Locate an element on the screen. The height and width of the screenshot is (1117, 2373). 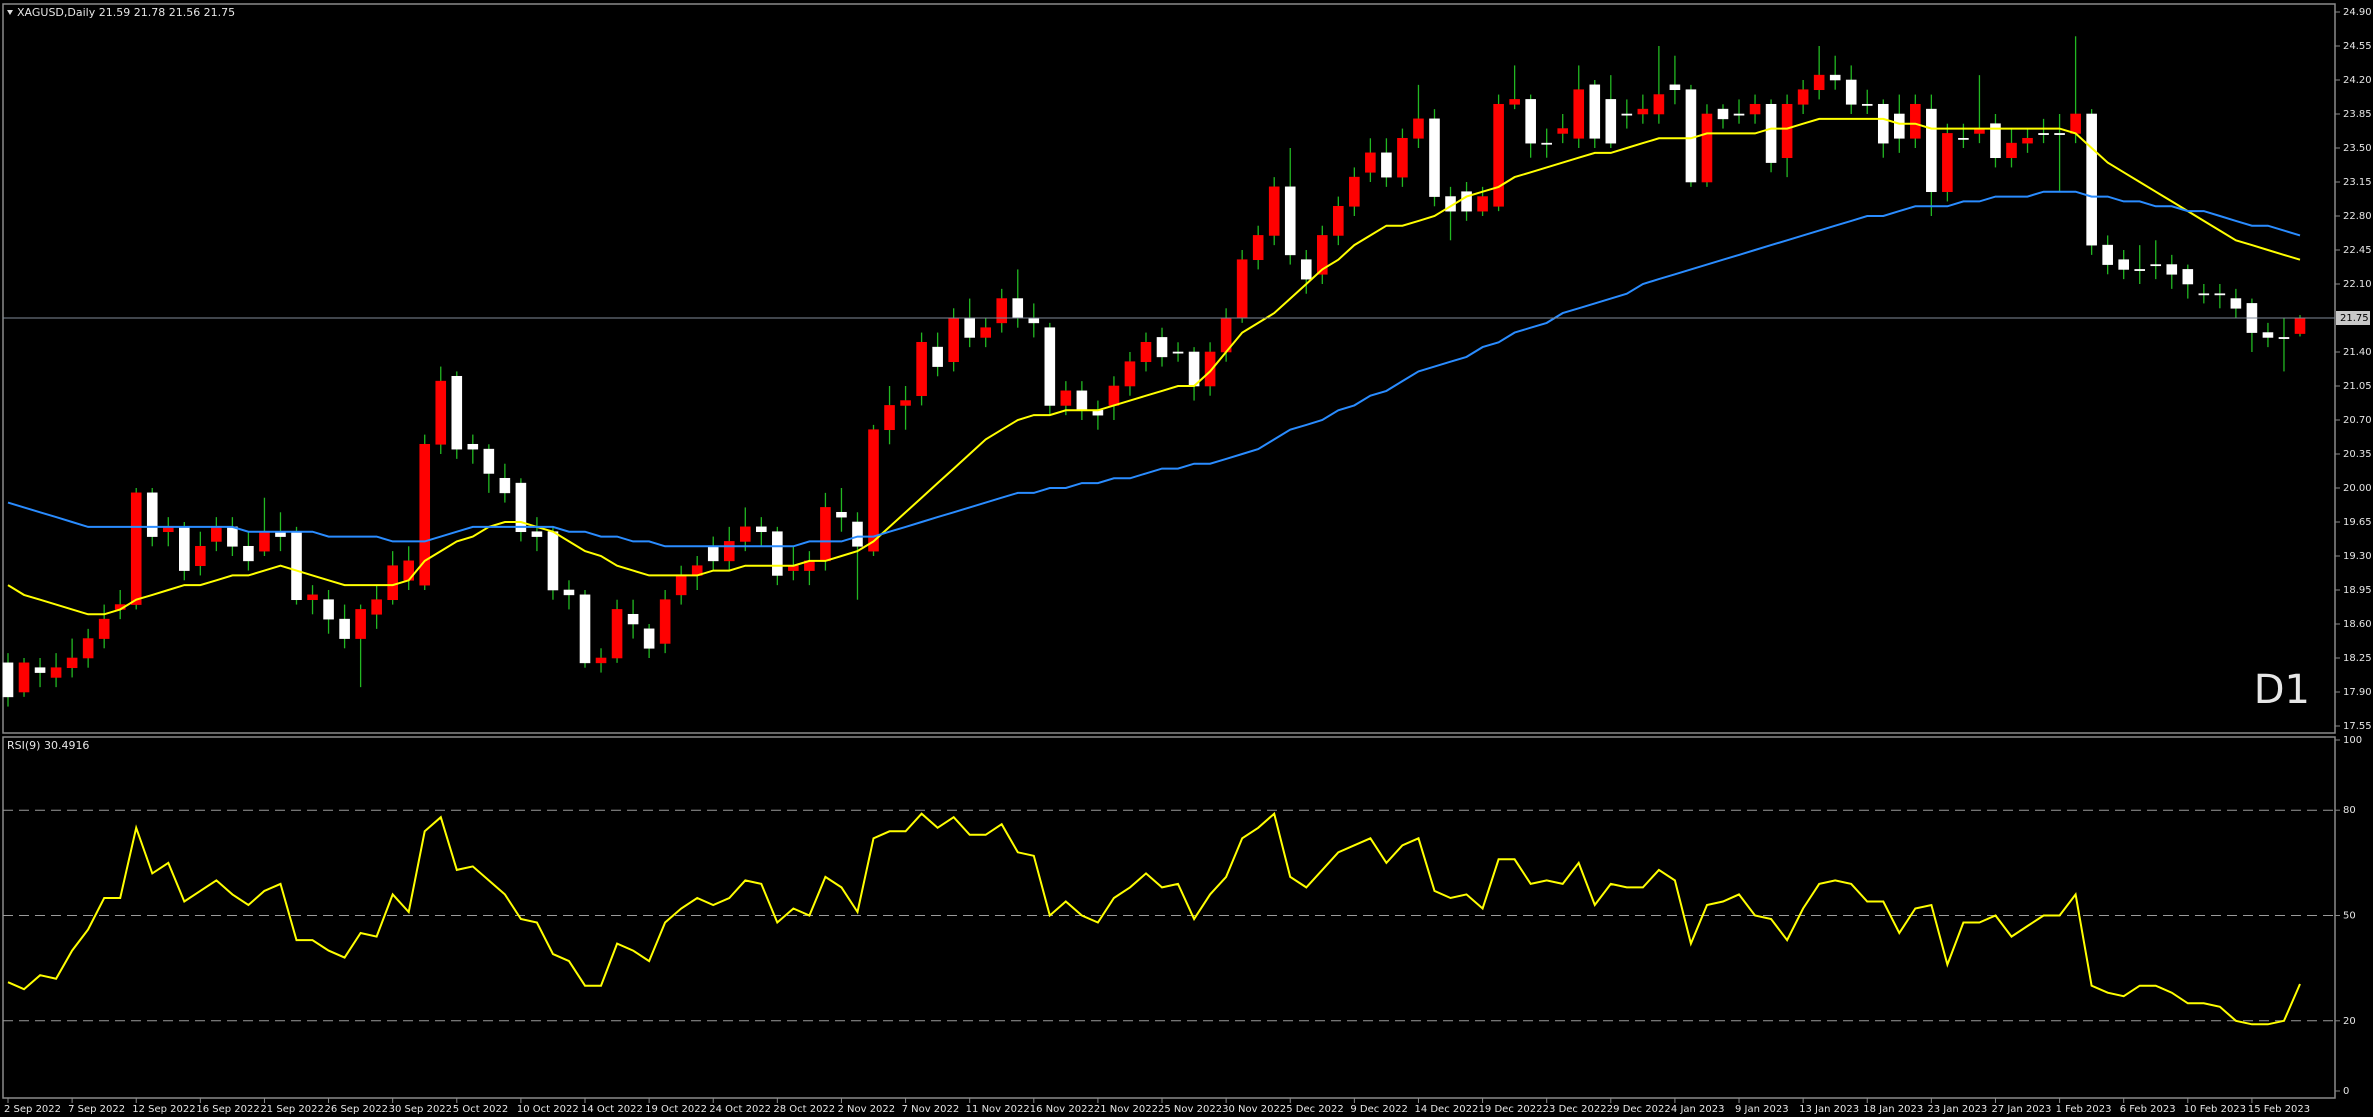
x-tick-label: 23 Jan 2023 is located at coordinates (1957, 1109).